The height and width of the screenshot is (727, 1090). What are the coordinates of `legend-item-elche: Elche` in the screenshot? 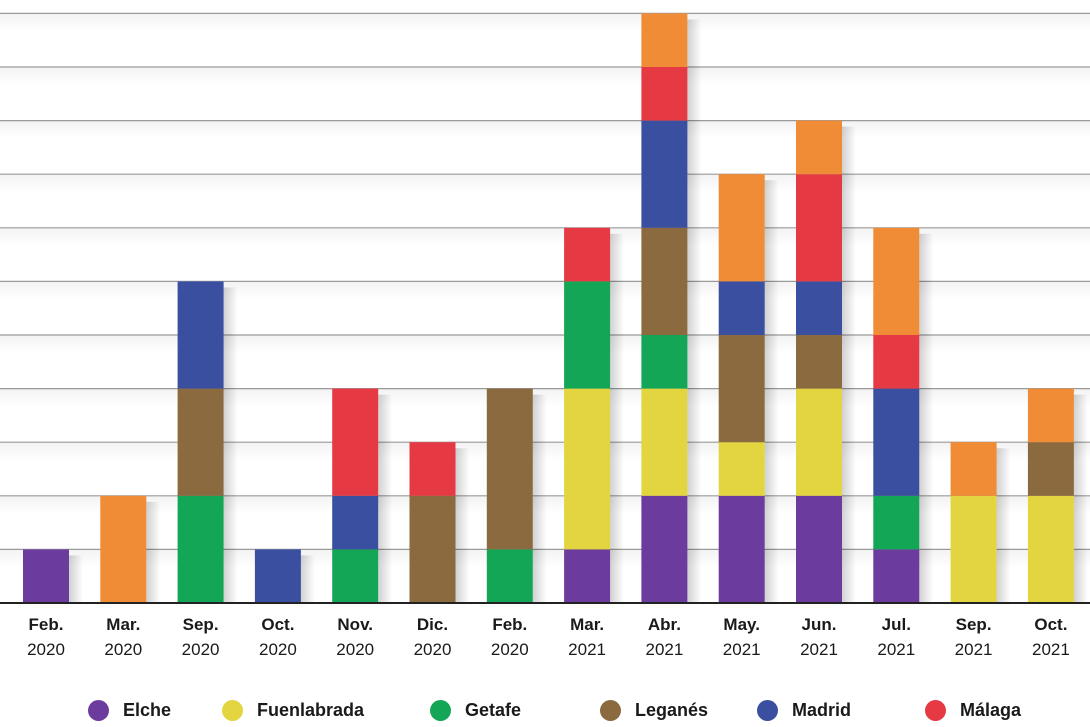 It's located at (129, 710).